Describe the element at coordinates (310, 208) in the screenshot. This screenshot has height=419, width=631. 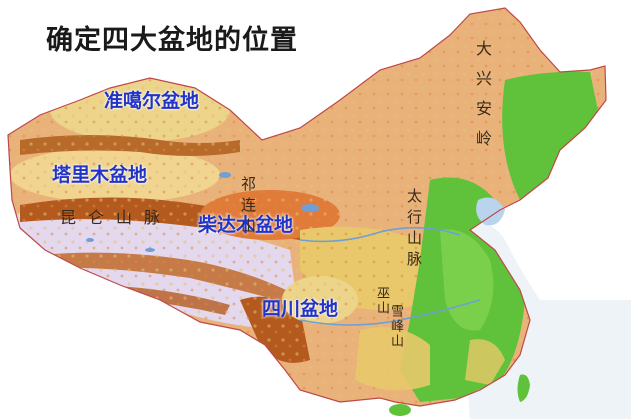
I see `qinghai-lake` at that location.